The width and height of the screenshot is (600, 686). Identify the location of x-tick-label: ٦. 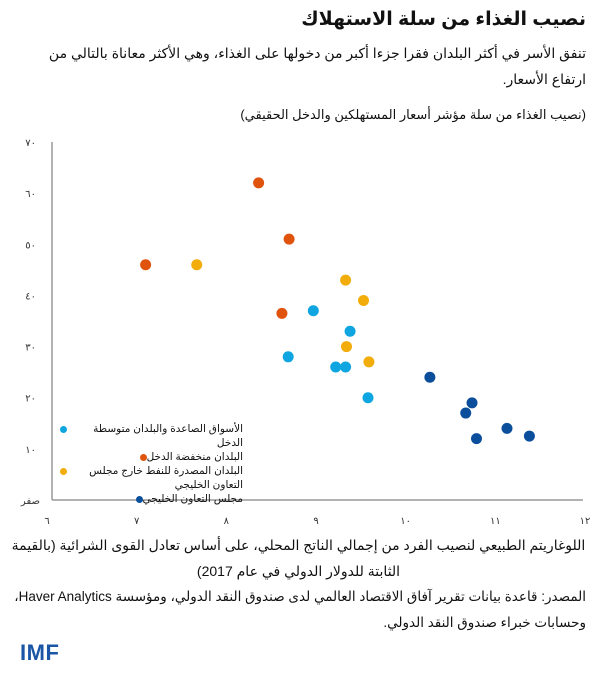
(46, 521).